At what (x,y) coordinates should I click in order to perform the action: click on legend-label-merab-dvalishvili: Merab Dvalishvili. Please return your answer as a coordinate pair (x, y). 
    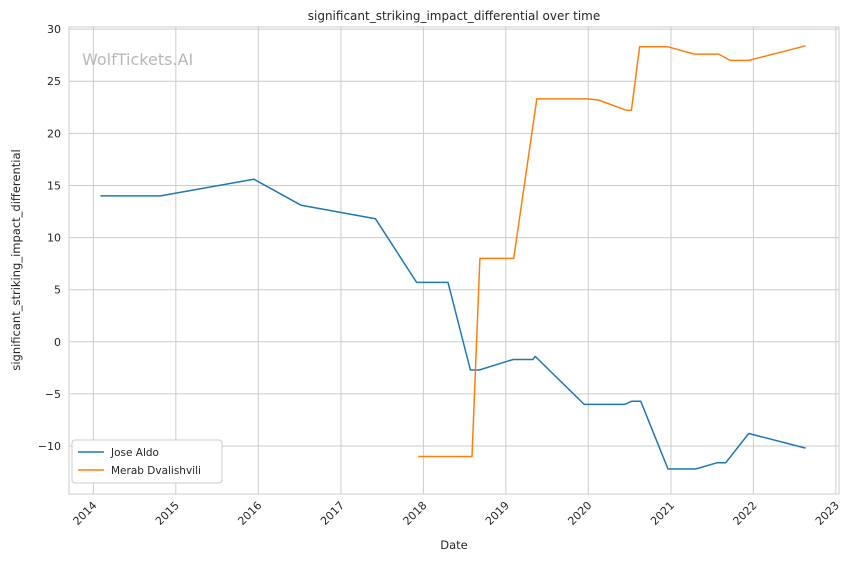
    Looking at the image, I should click on (156, 471).